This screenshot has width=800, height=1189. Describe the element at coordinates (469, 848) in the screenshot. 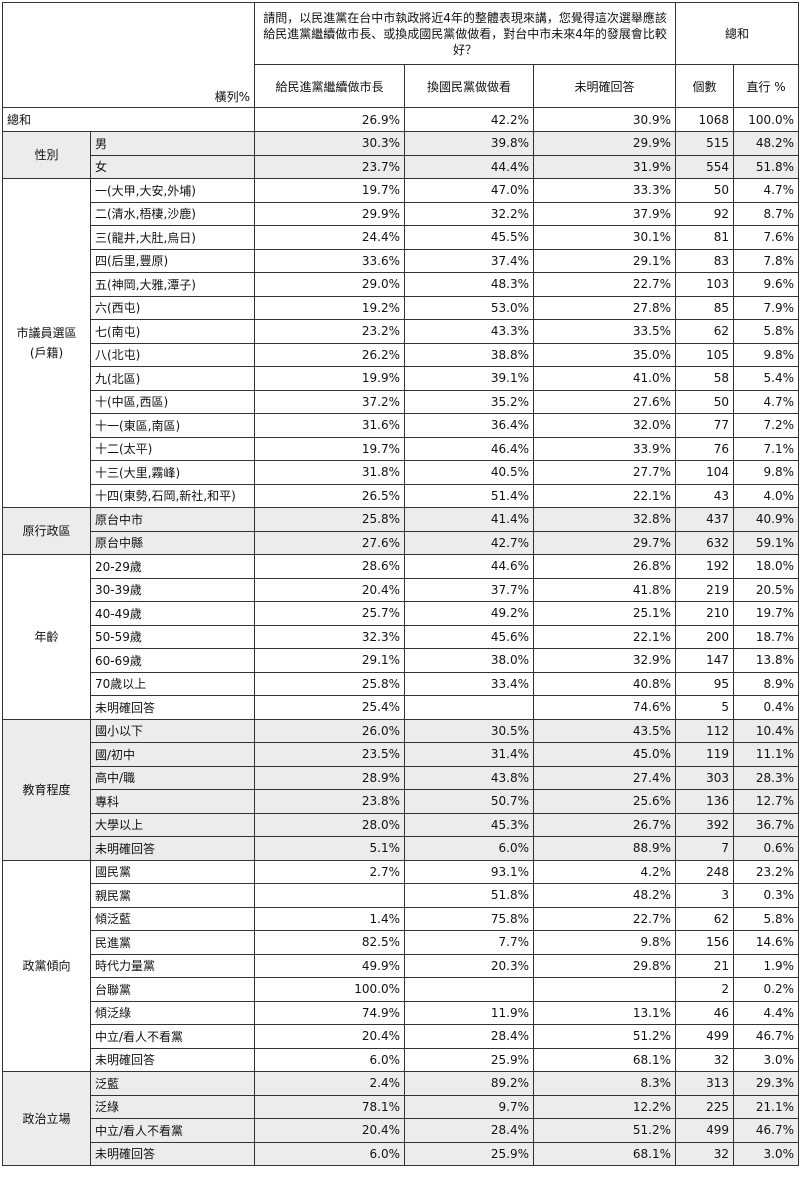

I see `cell-kmt-pct: 6.0%` at that location.